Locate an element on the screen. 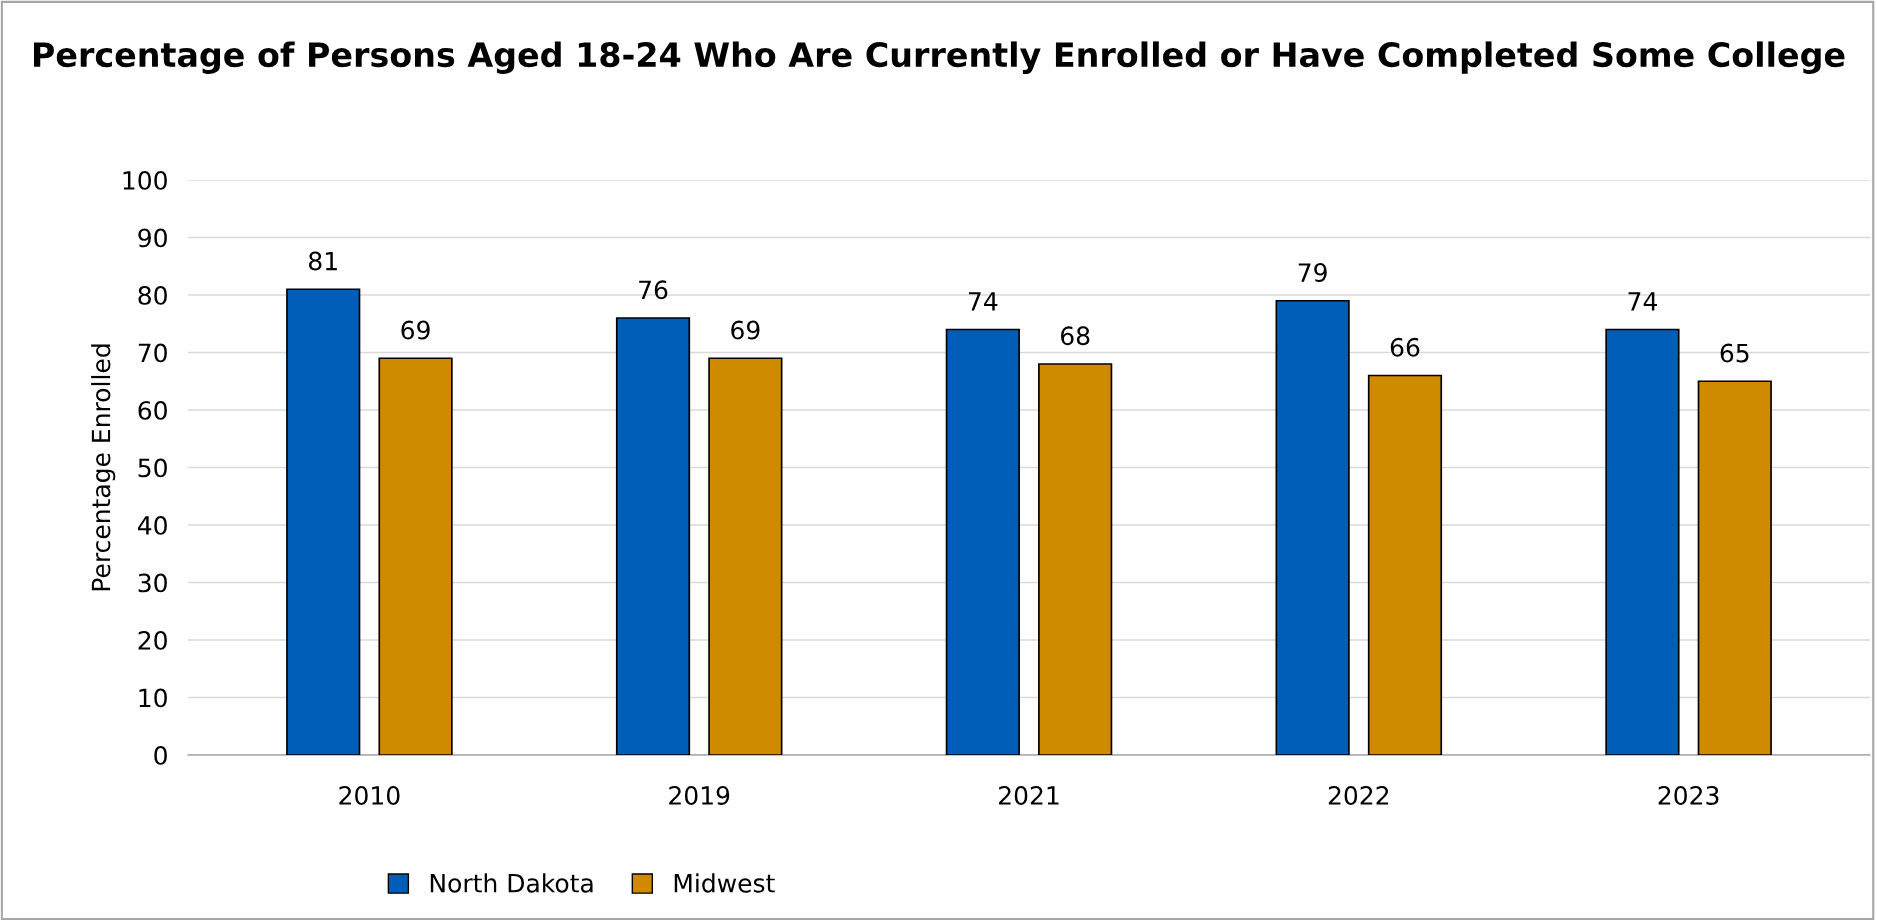 The image size is (1877, 920). data-label: 81 is located at coordinates (323, 261).